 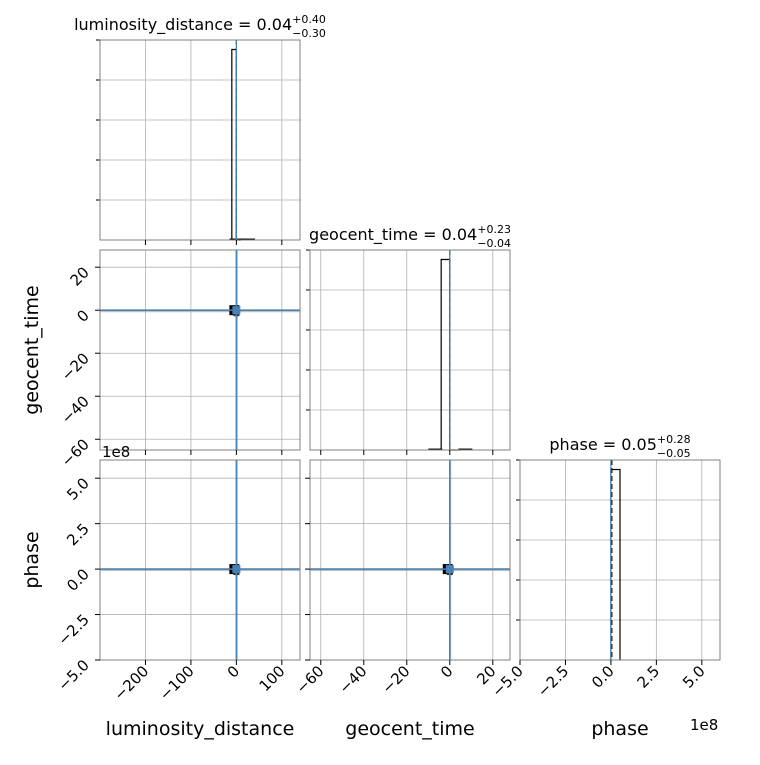 What do you see at coordinates (674, 453) in the screenshot?
I see `title-minus: −0.05` at bounding box center [674, 453].